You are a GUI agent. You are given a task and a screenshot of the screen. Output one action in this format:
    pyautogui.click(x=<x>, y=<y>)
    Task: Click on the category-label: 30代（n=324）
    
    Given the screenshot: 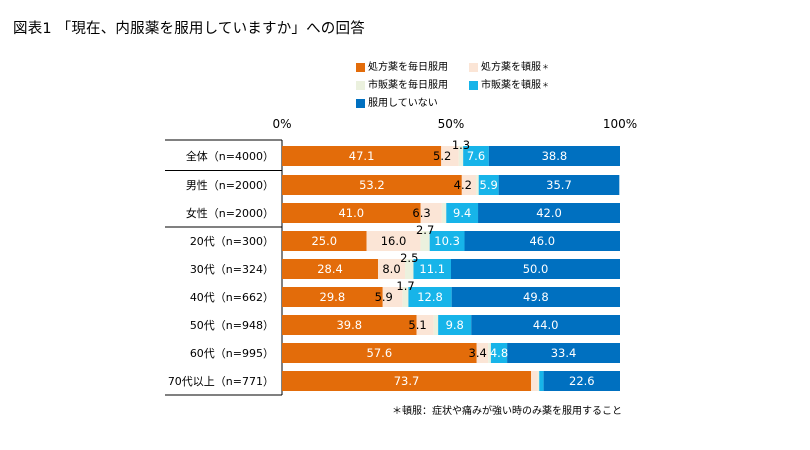 What is the action you would take?
    pyautogui.click(x=232, y=269)
    